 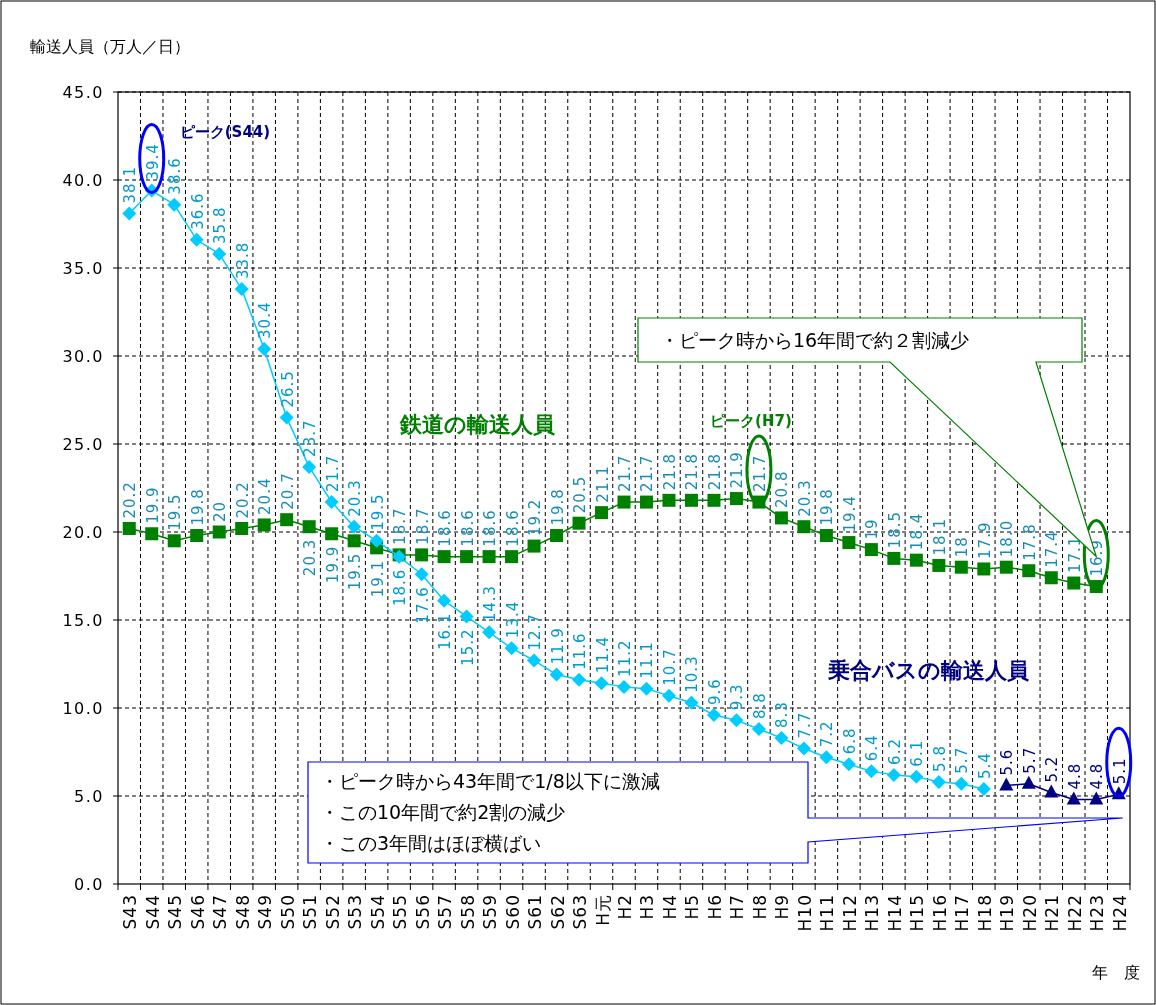 I want to click on x-tick-label: S57, so click(x=445, y=912).